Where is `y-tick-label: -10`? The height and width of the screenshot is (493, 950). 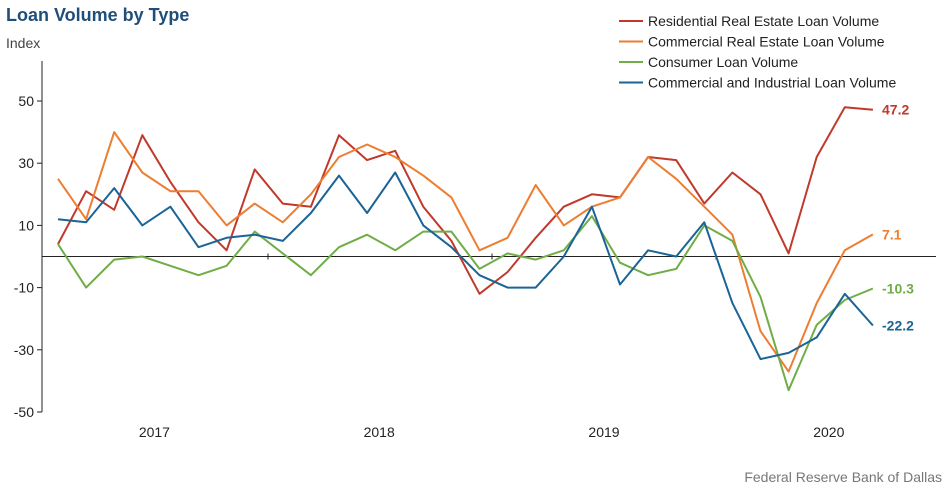
y-tick-label: -10 is located at coordinates (24, 288).